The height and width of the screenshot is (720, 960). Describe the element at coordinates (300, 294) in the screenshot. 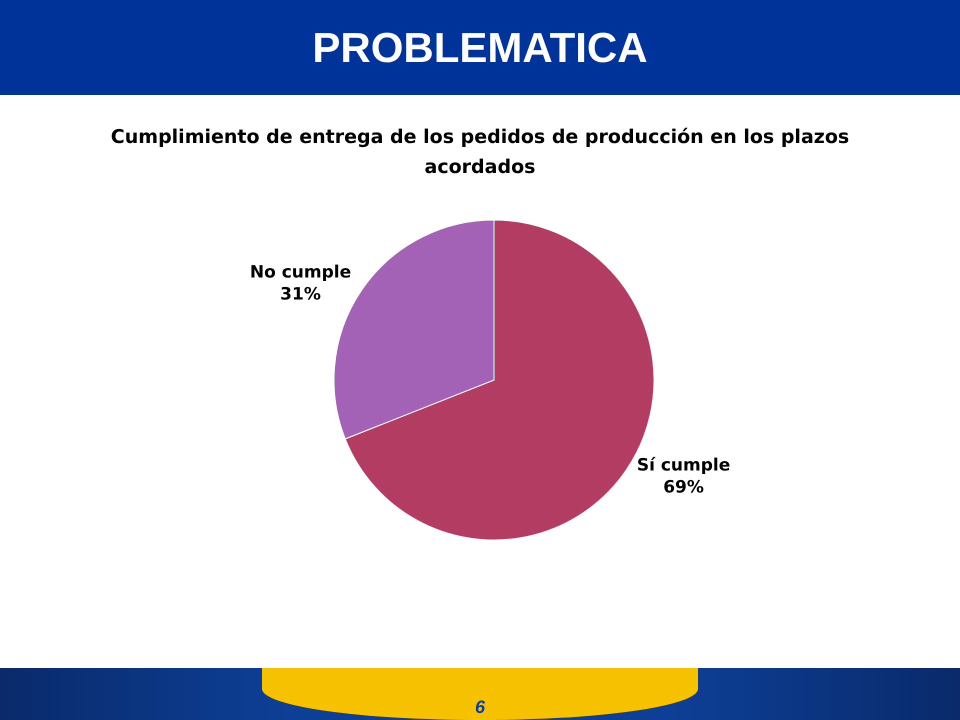

I see `data-label: 31%` at that location.